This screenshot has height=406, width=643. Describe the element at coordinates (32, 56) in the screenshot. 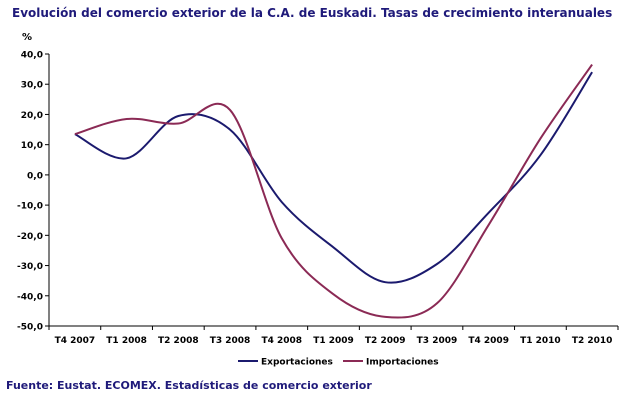

I see `y-tick-label: 40,0` at that location.